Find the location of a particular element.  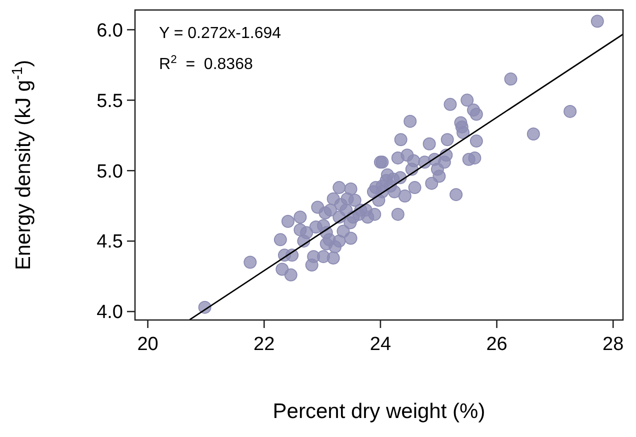

annotation: Y = 0.272x-1.694 is located at coordinates (220, 33).